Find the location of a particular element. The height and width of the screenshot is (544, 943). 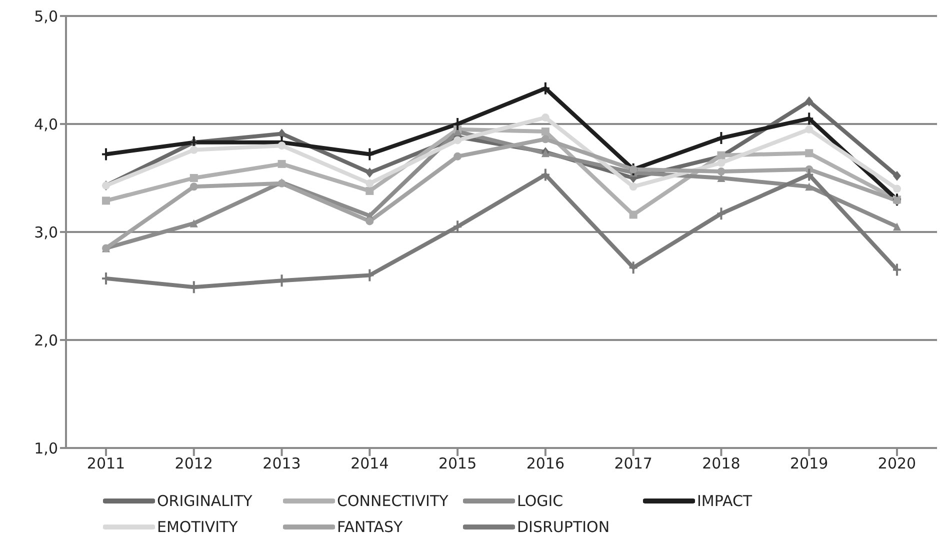

legend-label: IMPACT is located at coordinates (724, 501).